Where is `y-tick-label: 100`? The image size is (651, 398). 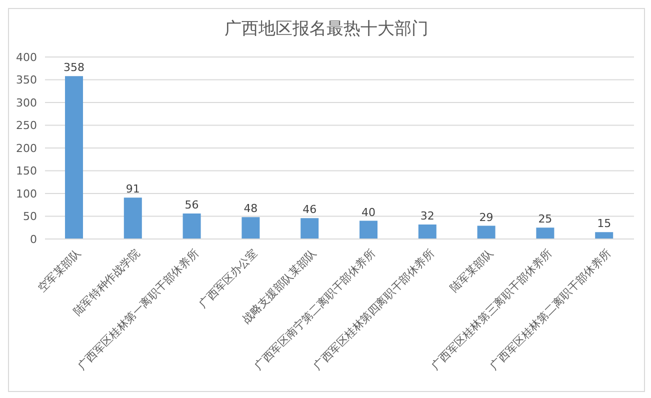 y-tick-label: 100 is located at coordinates (26, 193).